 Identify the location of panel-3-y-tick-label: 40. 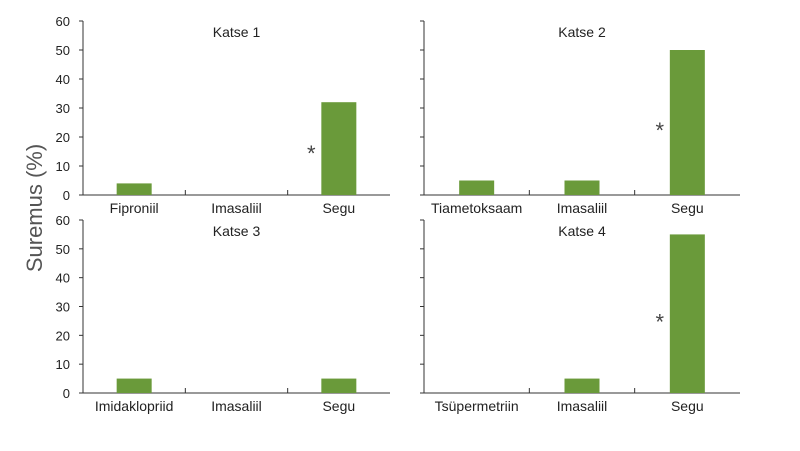
(63, 278).